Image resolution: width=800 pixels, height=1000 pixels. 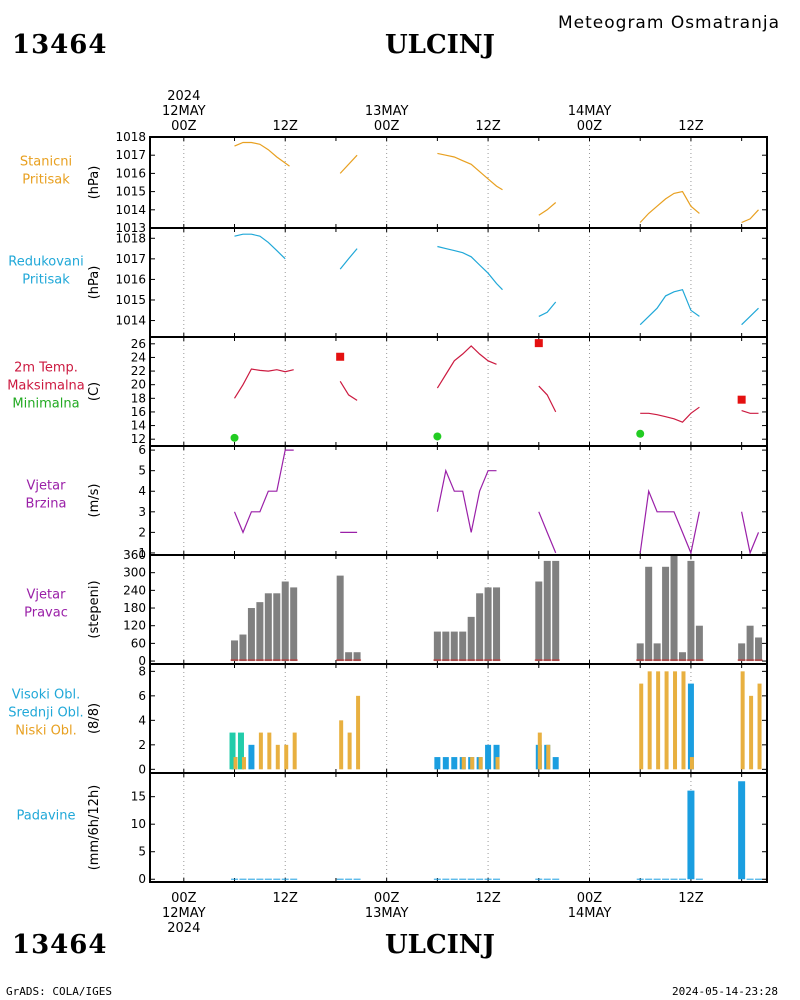 I want to click on y-tick-label: 1013, so click(x=130, y=228).